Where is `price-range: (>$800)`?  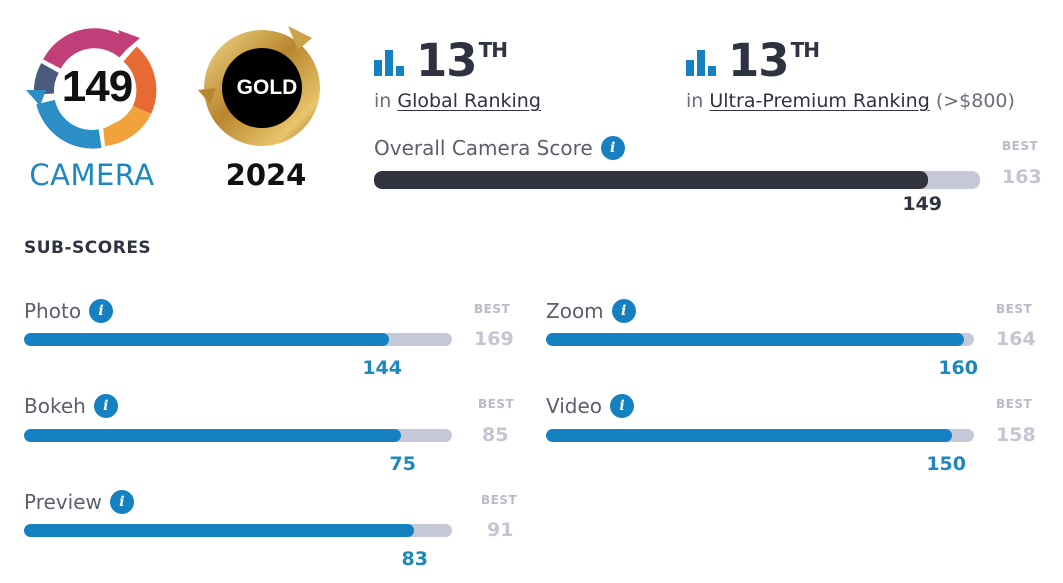 price-range: (>$800) is located at coordinates (975, 101).